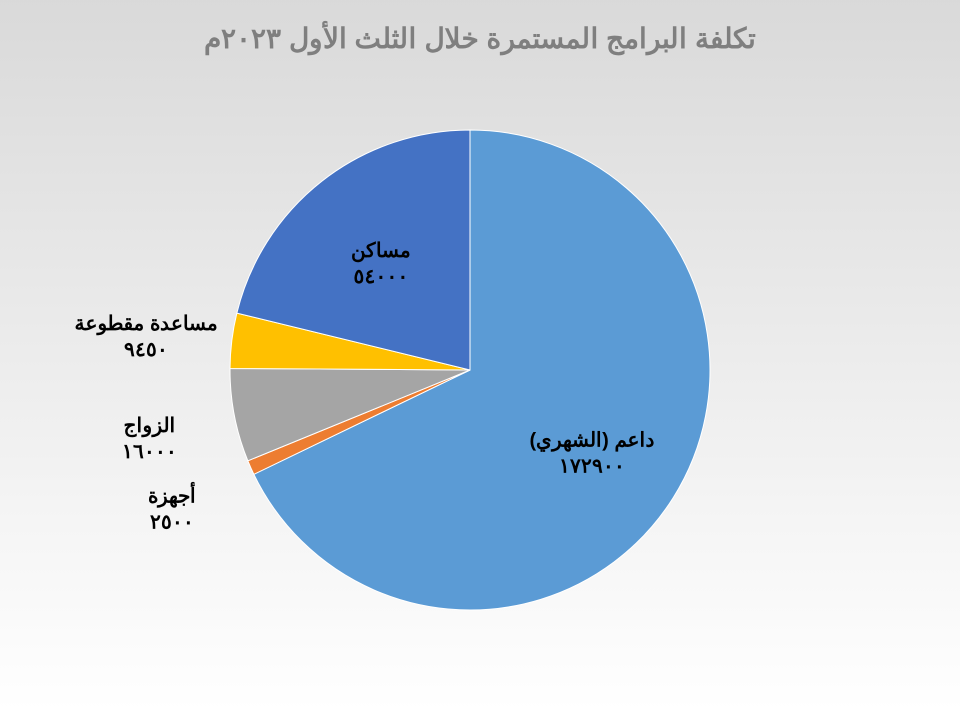  Describe the element at coordinates (150, 426) in the screenshot. I see `slice-label: الزواج` at that location.